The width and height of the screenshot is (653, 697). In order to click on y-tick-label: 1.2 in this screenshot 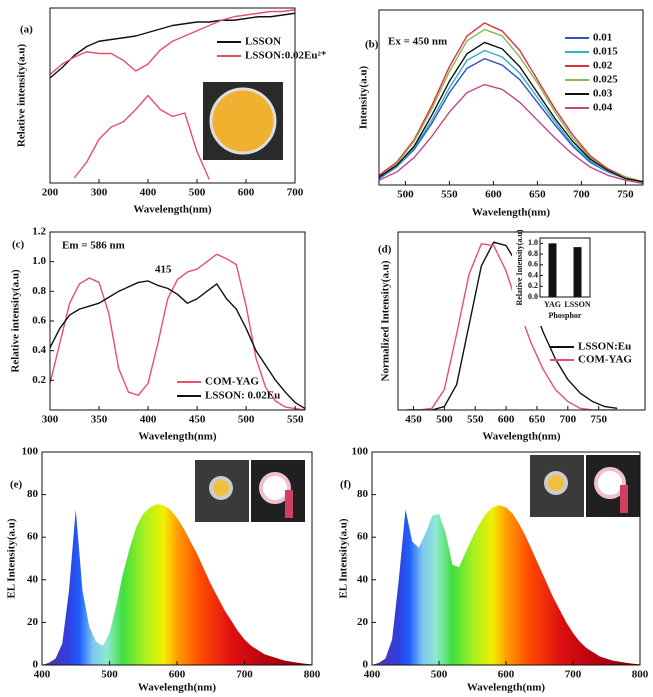, I will do `click(39, 232)`.